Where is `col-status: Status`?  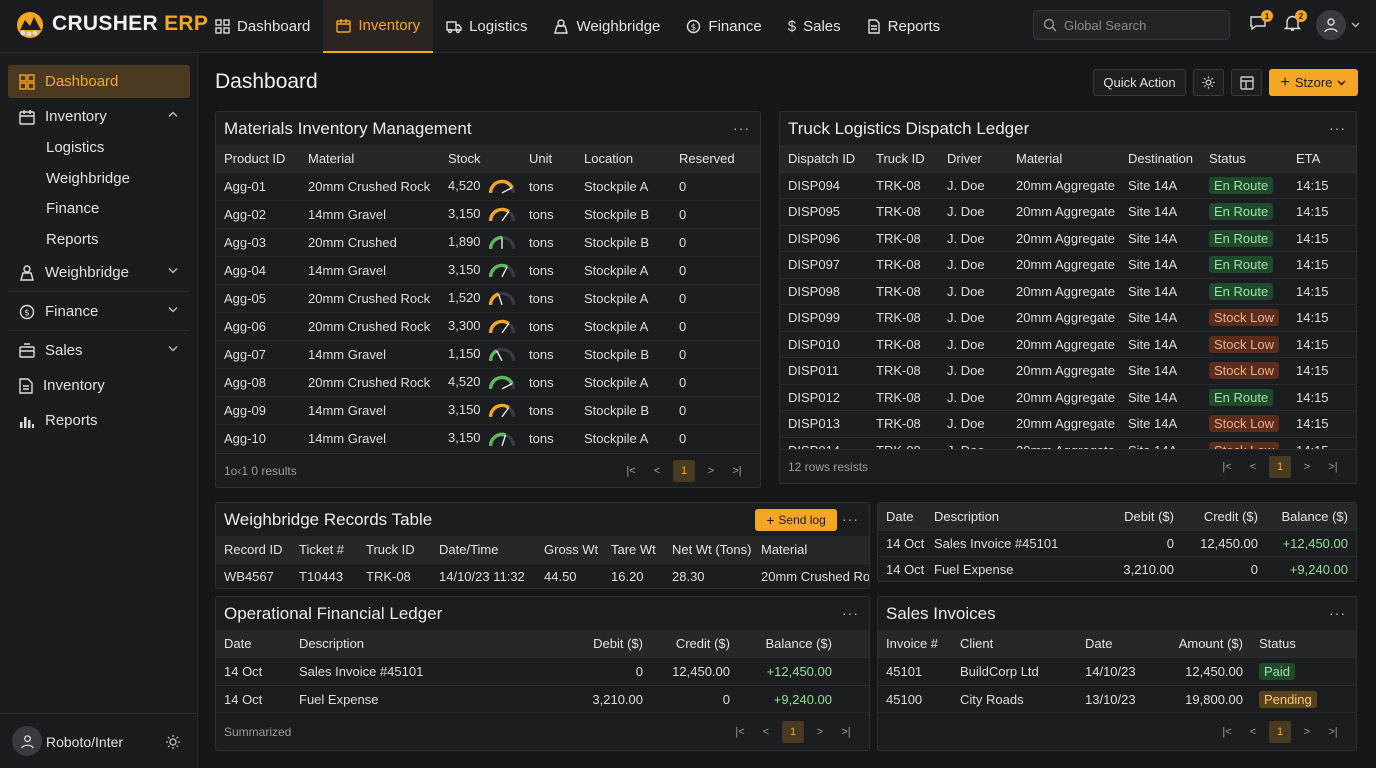
col-status: Status is located at coordinates (1244, 158).